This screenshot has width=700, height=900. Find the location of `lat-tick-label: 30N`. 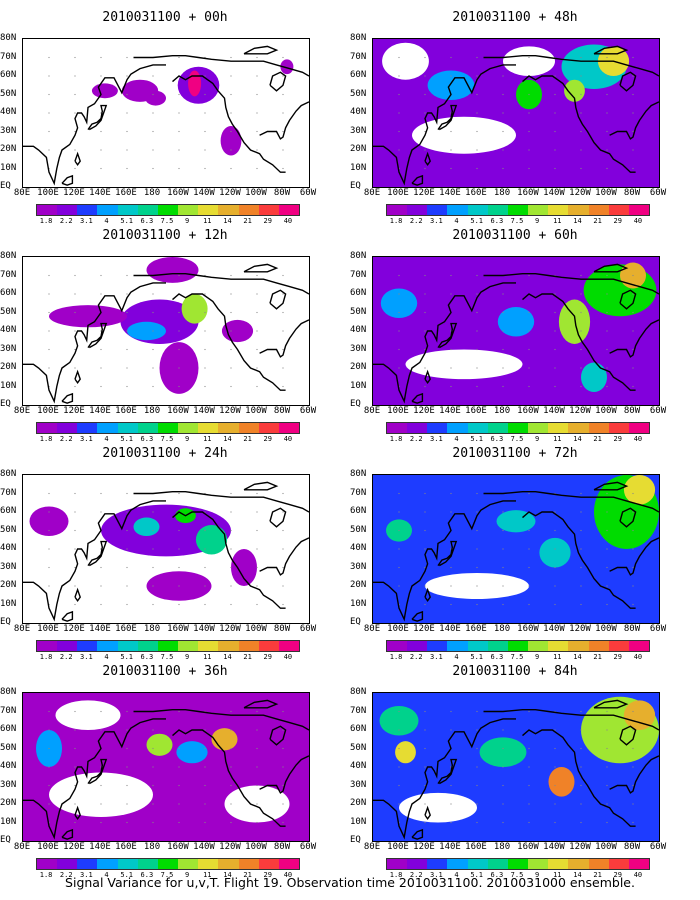

lat-tick-label: 30N is located at coordinates (358, 566).